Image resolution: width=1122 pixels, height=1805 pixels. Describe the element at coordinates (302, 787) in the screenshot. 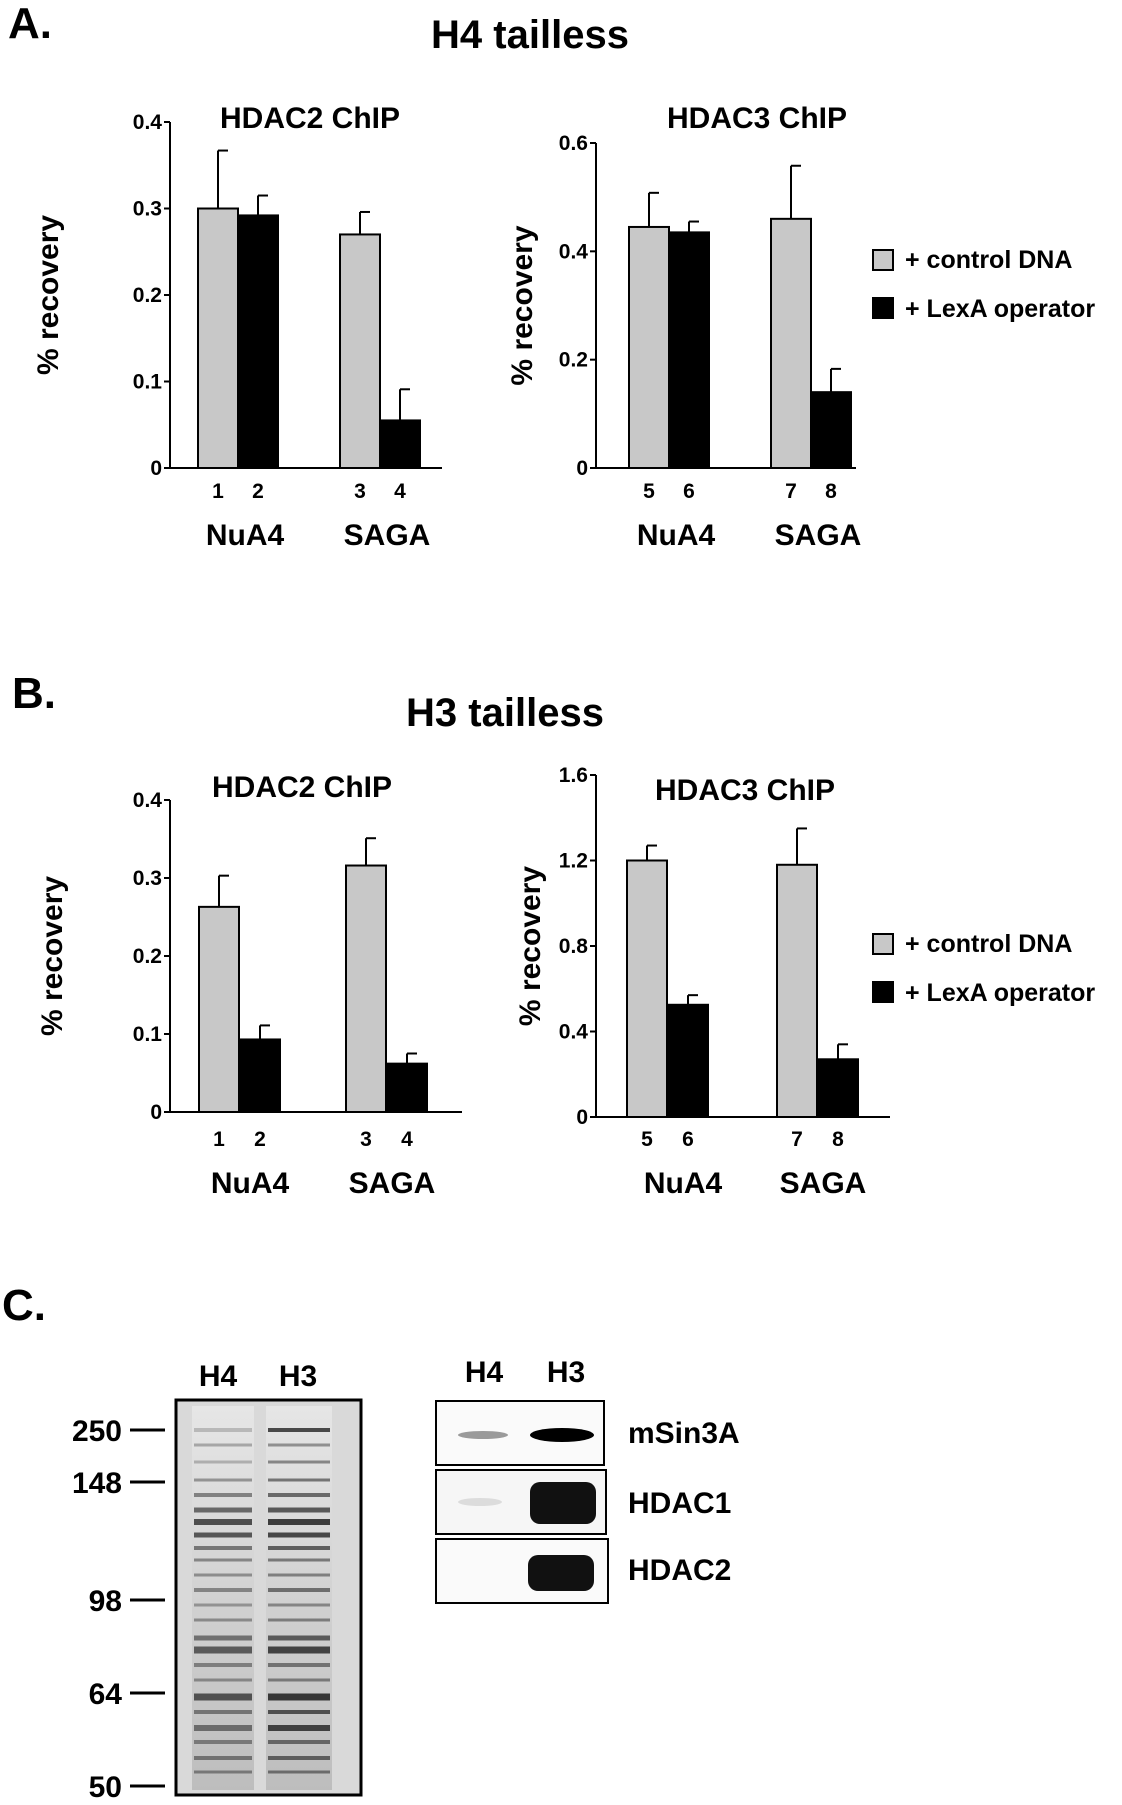

I see `chart-title: HDAC2 ChIP` at that location.